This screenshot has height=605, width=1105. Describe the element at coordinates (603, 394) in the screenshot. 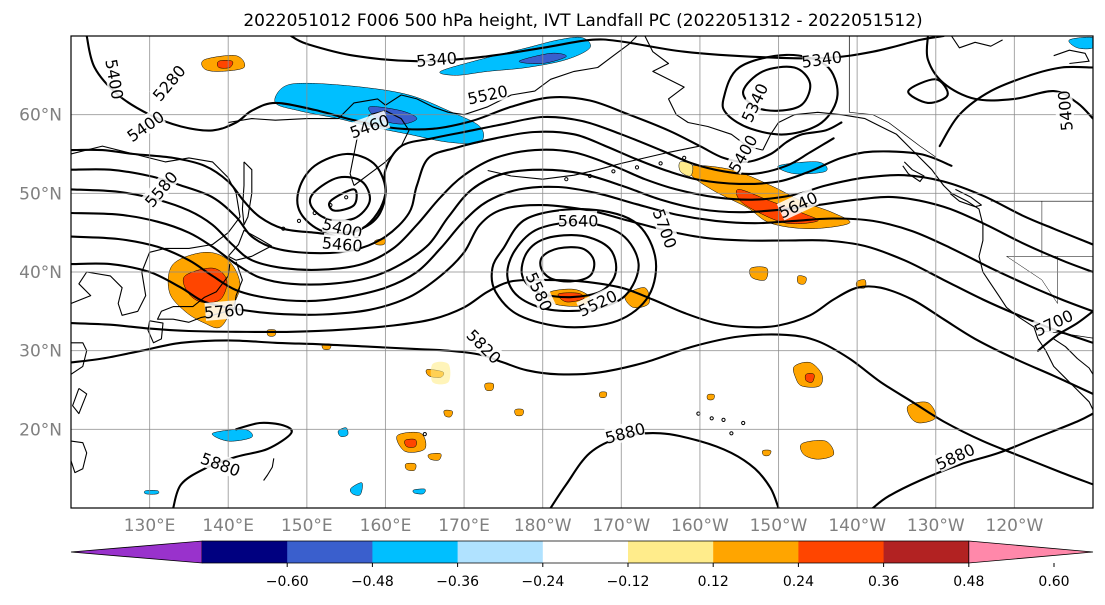

I see `ivt-positive-dot-k` at that location.